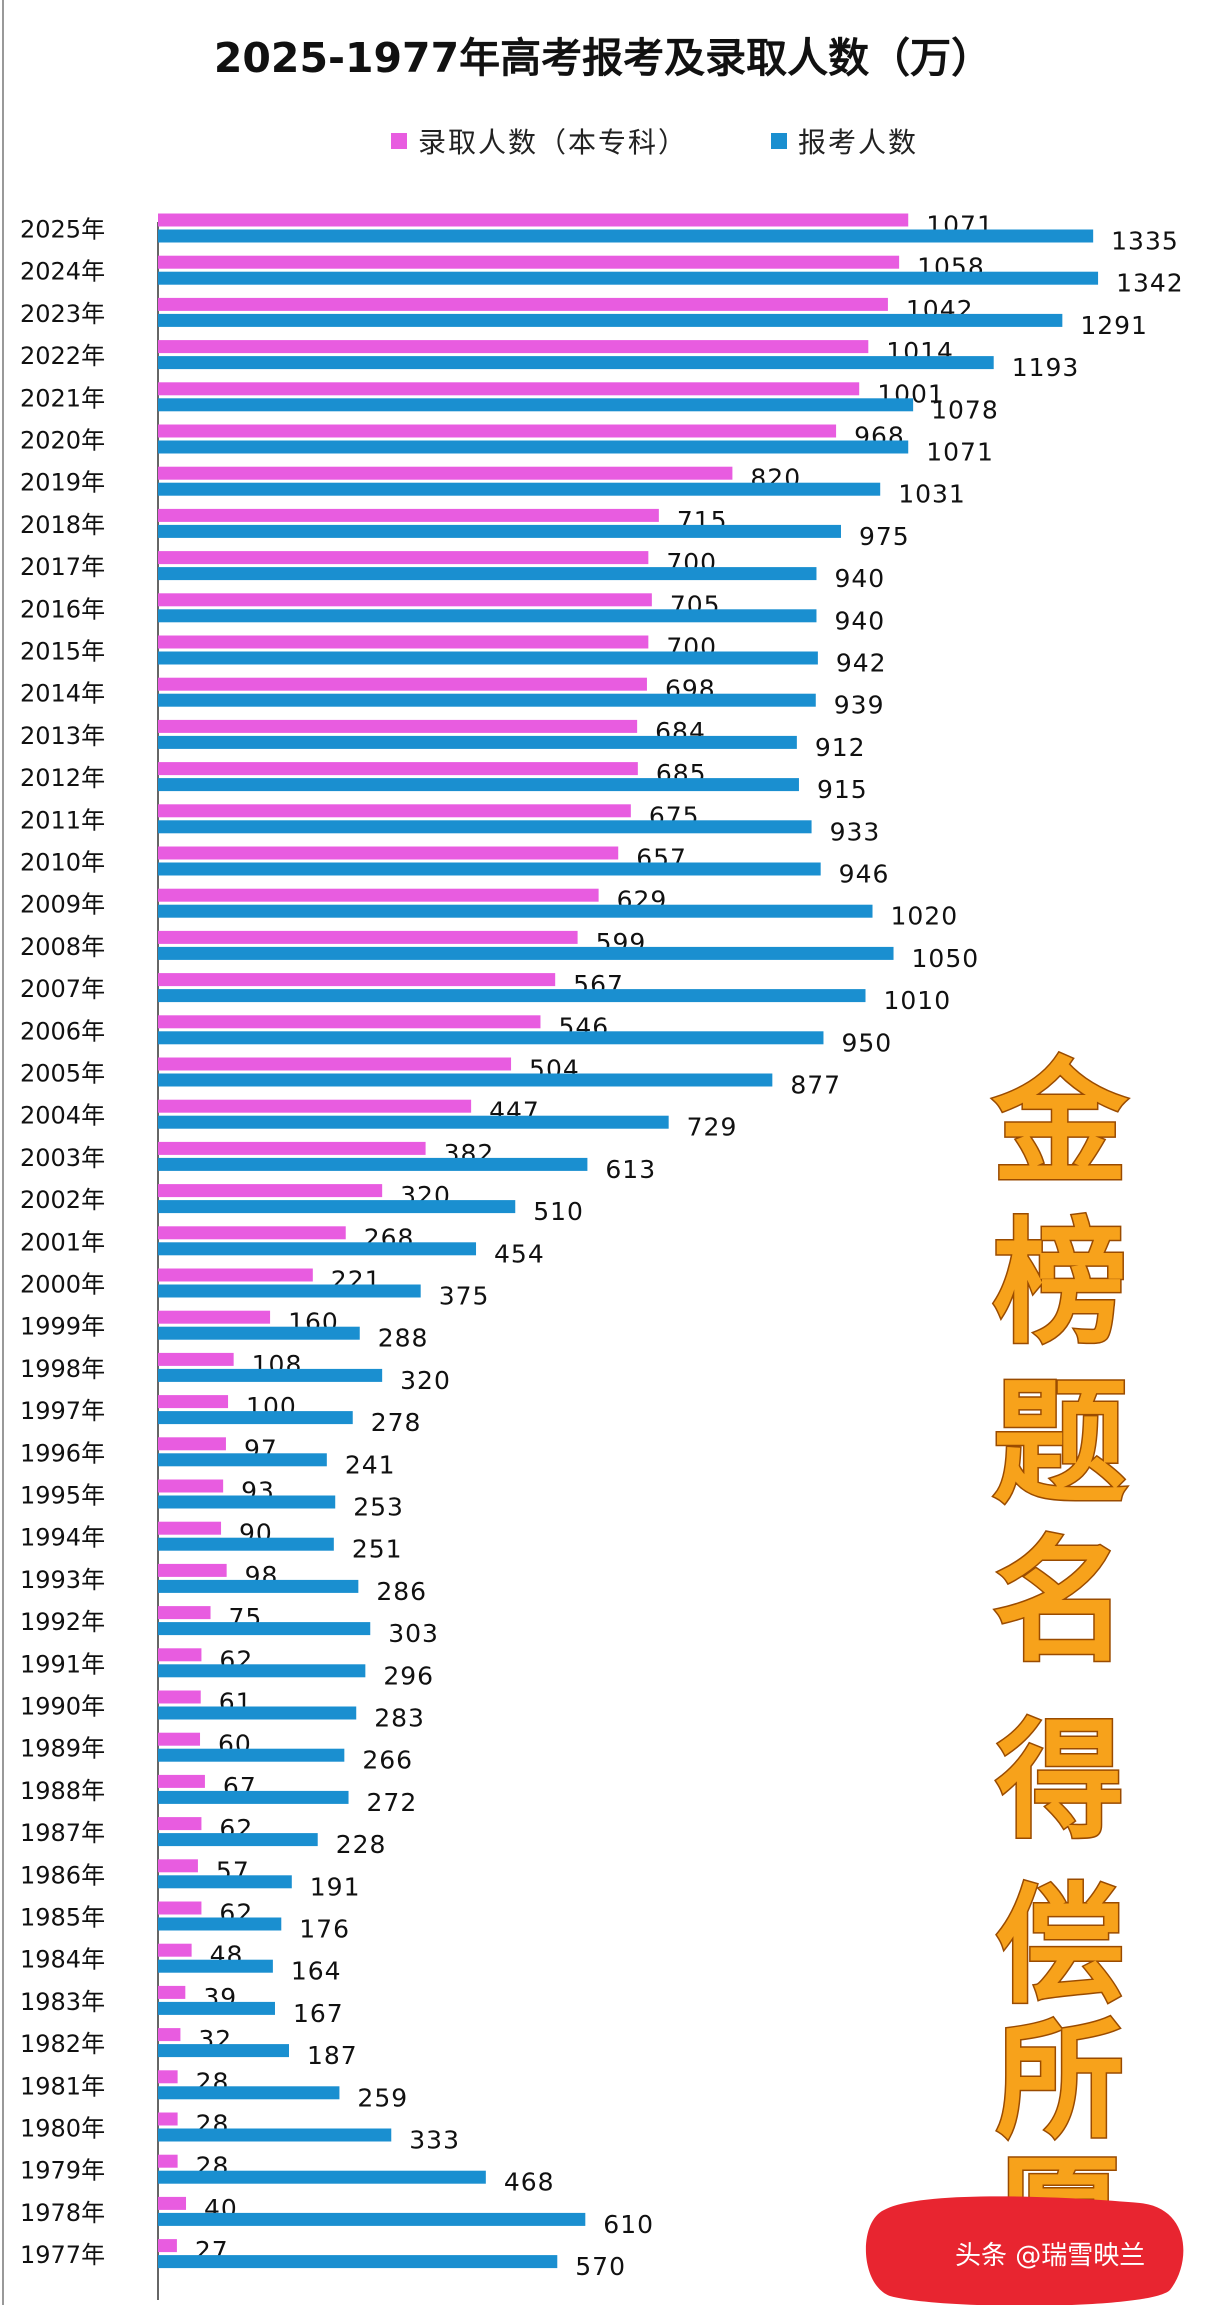  Describe the element at coordinates (62, 272) in the screenshot. I see `year-label: 2024年` at that location.